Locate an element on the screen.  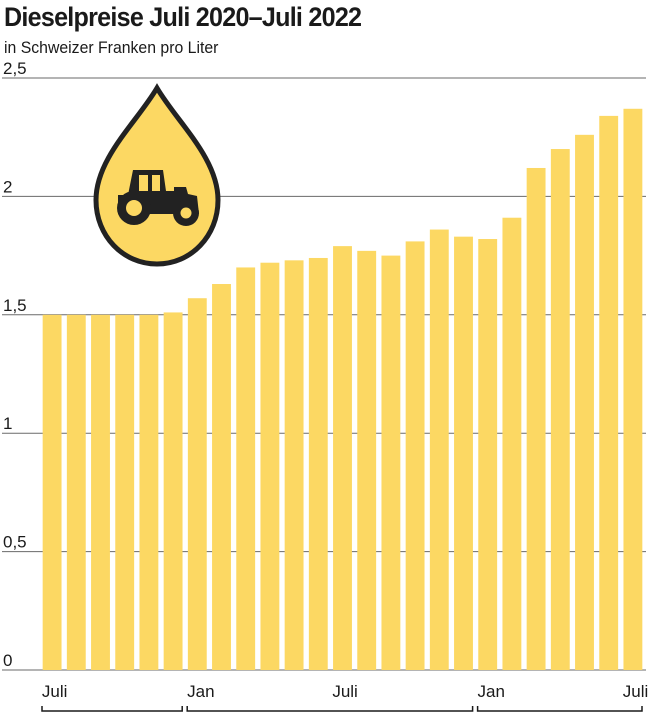
y-tick-label: 1 is located at coordinates (7, 423).